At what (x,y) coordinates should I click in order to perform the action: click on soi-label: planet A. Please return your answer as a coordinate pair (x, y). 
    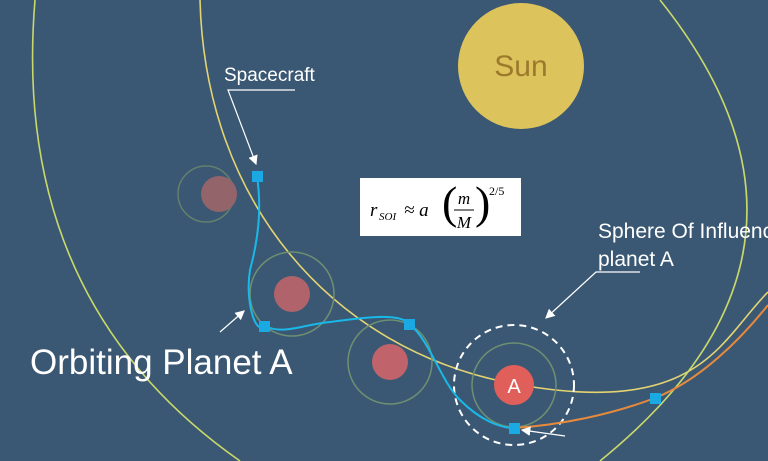
    Looking at the image, I should click on (636, 259).